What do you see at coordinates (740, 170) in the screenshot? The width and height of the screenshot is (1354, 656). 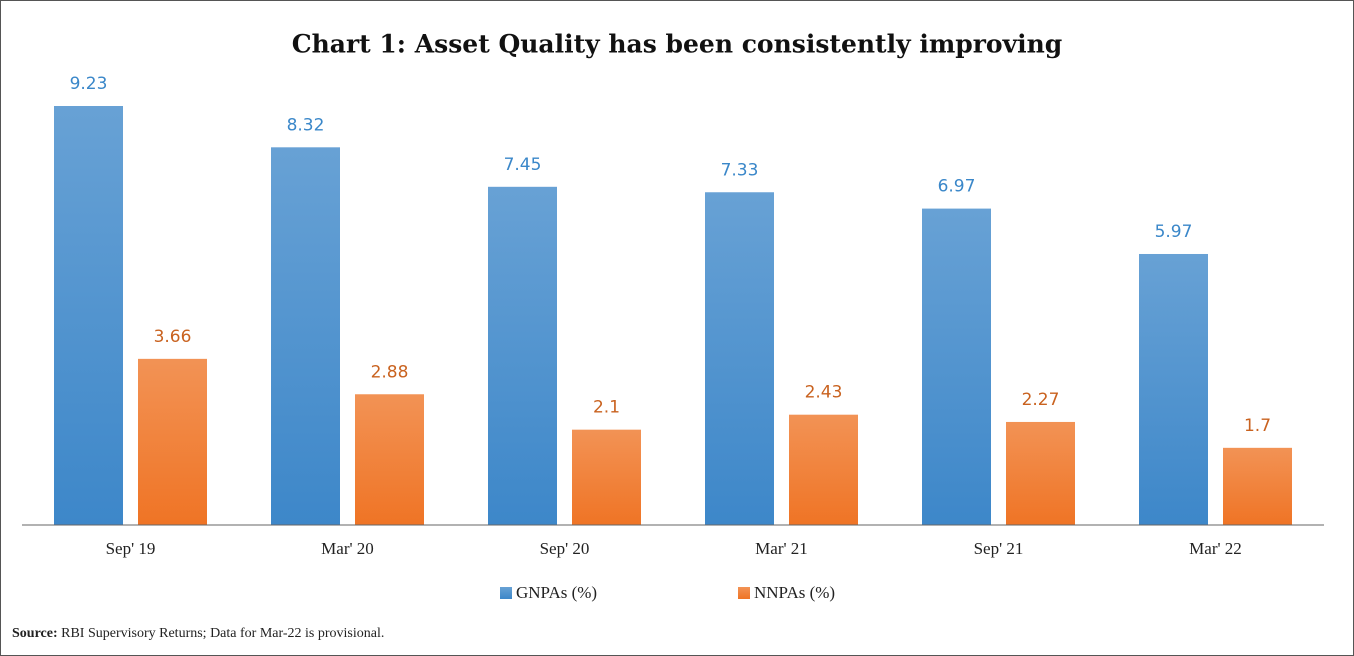 I see `data-label: 7.33` at bounding box center [740, 170].